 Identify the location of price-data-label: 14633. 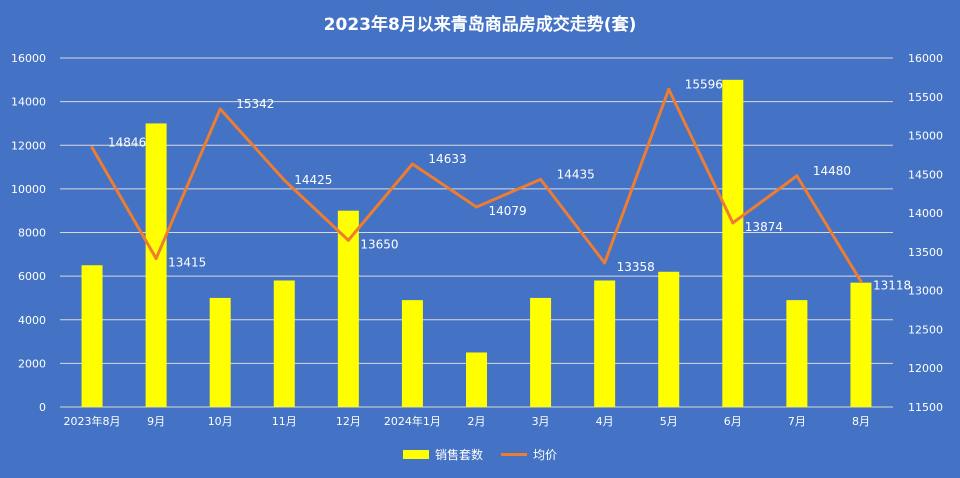
(447, 159).